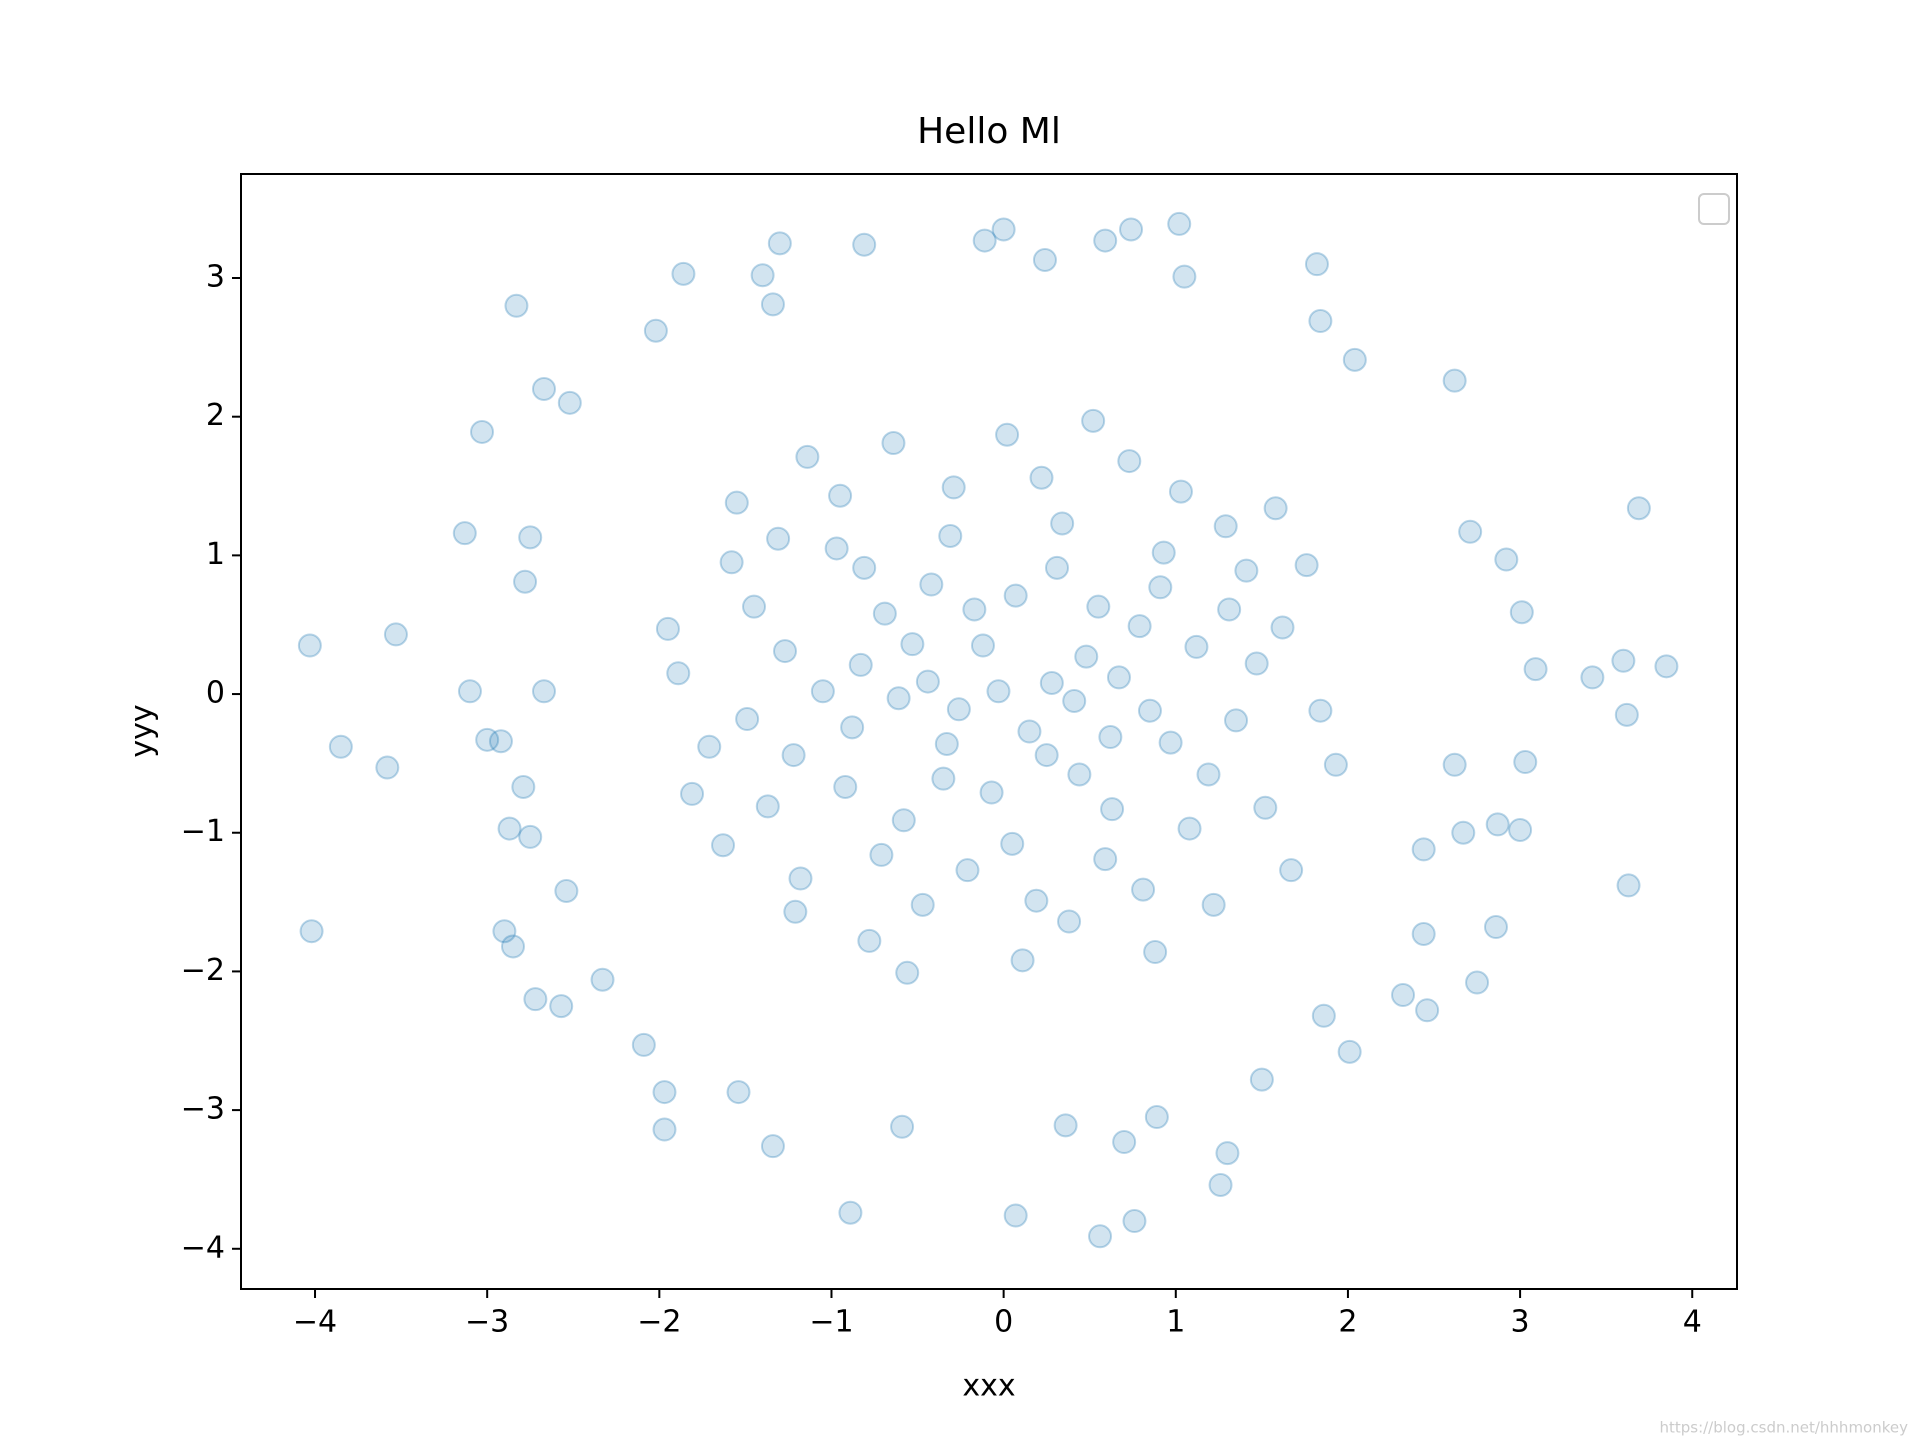 This screenshot has height=1440, width=1920. I want to click on x-tick-label: −2, so click(659, 1322).